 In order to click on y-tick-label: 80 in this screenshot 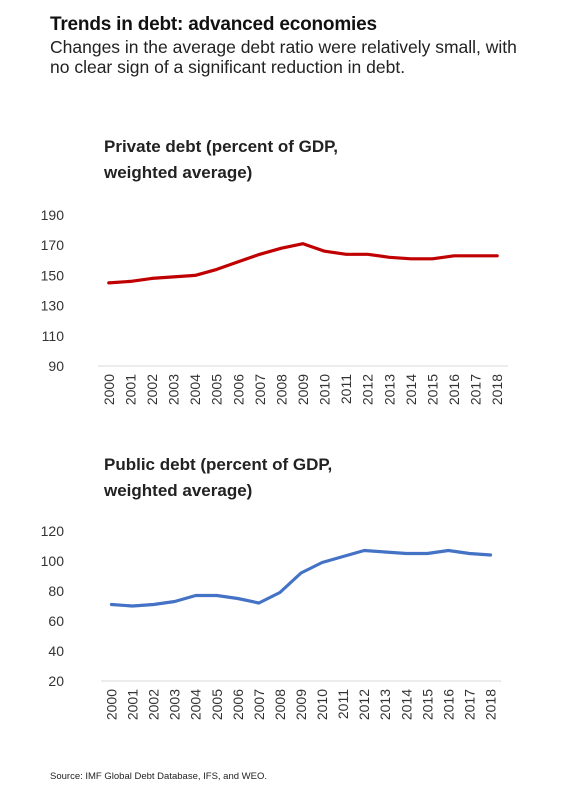, I will do `click(56, 591)`.